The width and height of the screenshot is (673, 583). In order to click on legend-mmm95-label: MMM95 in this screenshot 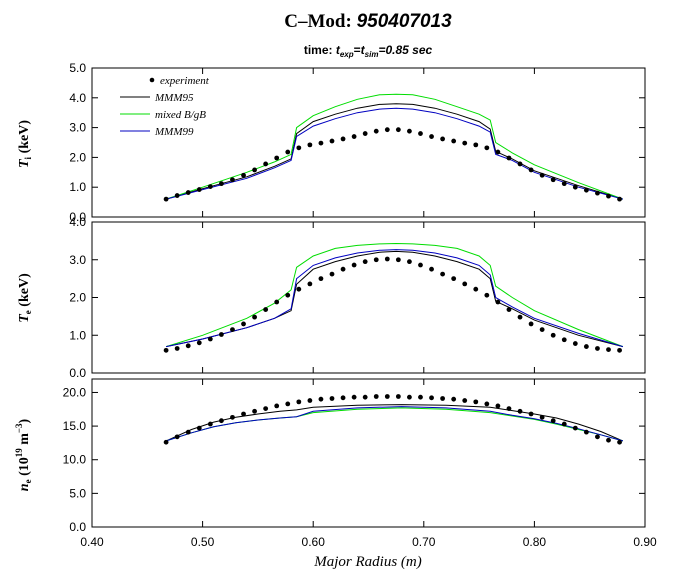, I will do `click(174, 98)`.